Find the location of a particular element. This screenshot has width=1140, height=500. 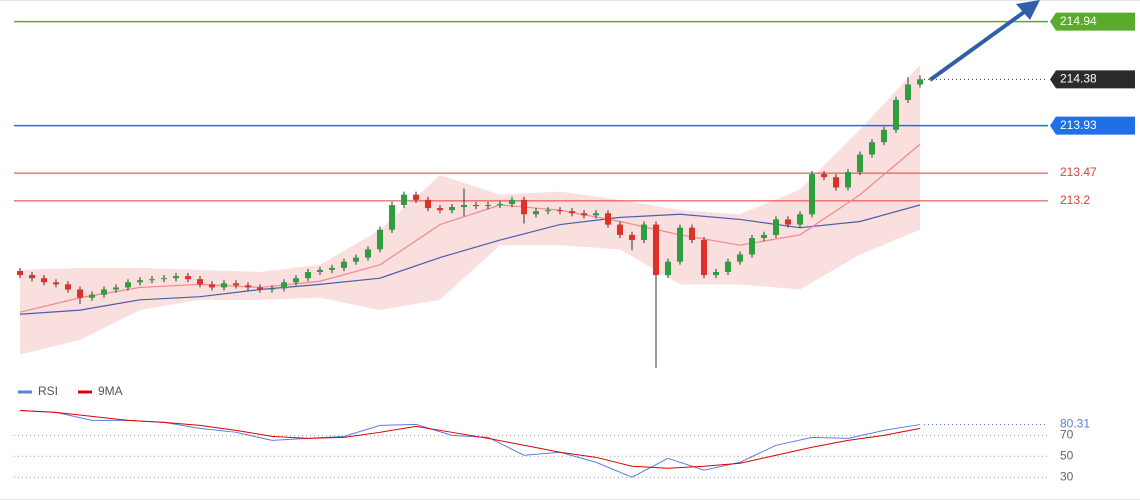

y-tick-label: 50 is located at coordinates (1067, 455).